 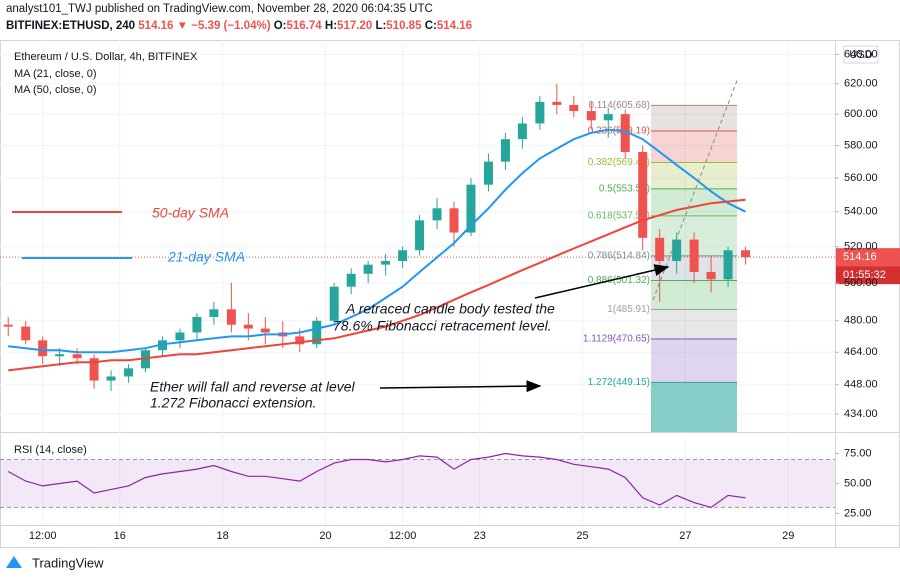 I want to click on x-tick-label: 12:00, so click(x=403, y=536).